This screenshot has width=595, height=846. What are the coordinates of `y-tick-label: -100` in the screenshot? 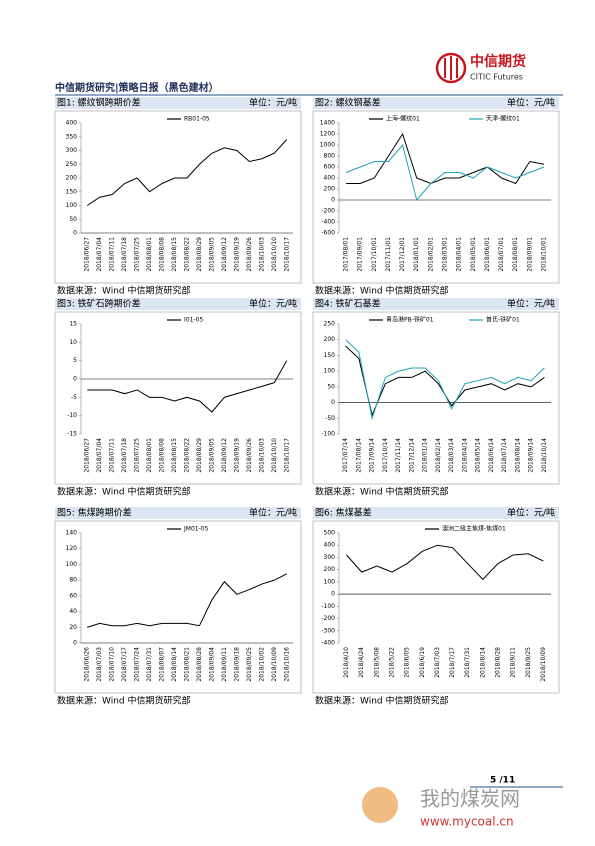 It's located at (328, 606).